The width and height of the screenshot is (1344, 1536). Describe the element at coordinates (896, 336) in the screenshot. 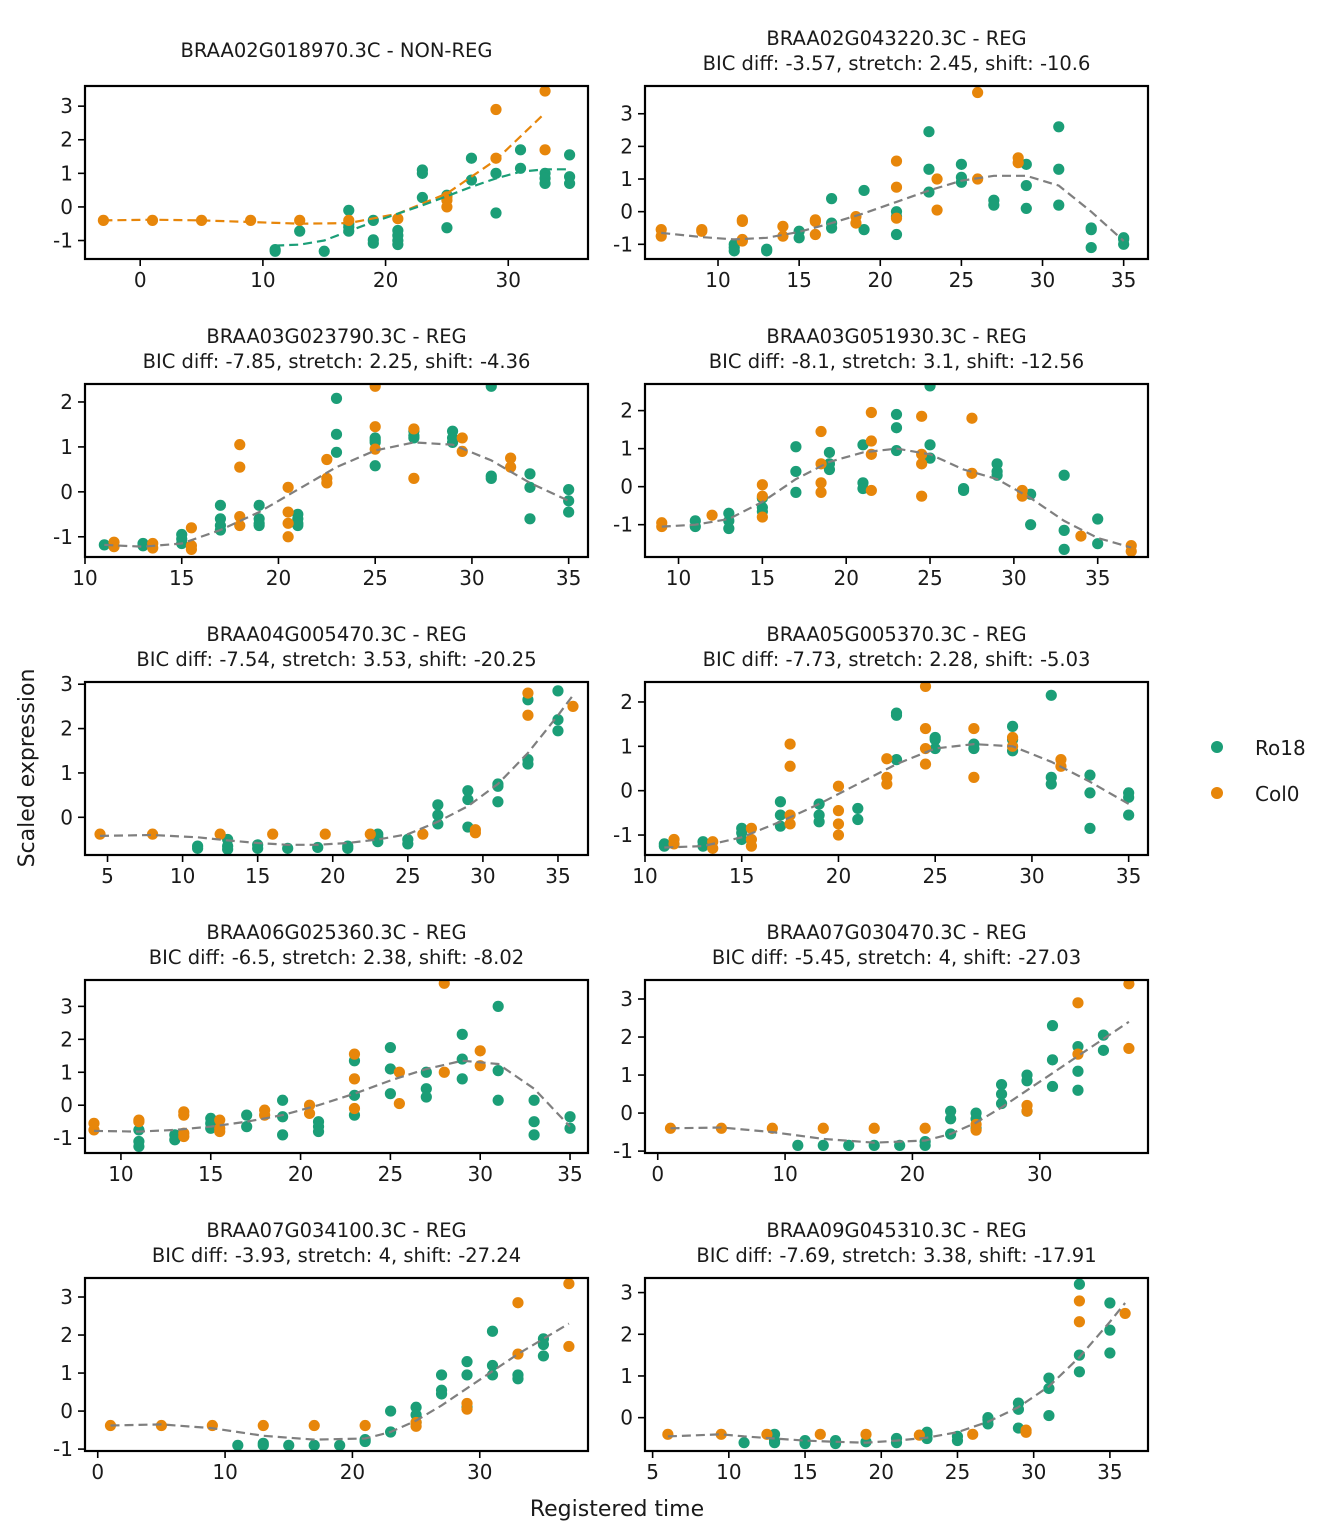

I see `panel-title: BRAA03G051930.3C - REG` at that location.